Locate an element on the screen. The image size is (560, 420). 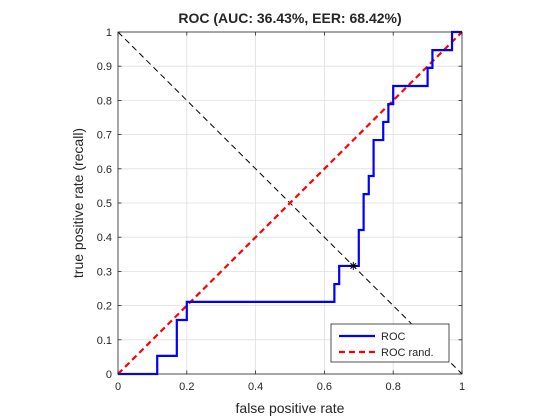
y-tick-label: 0.3 is located at coordinates (104, 272).